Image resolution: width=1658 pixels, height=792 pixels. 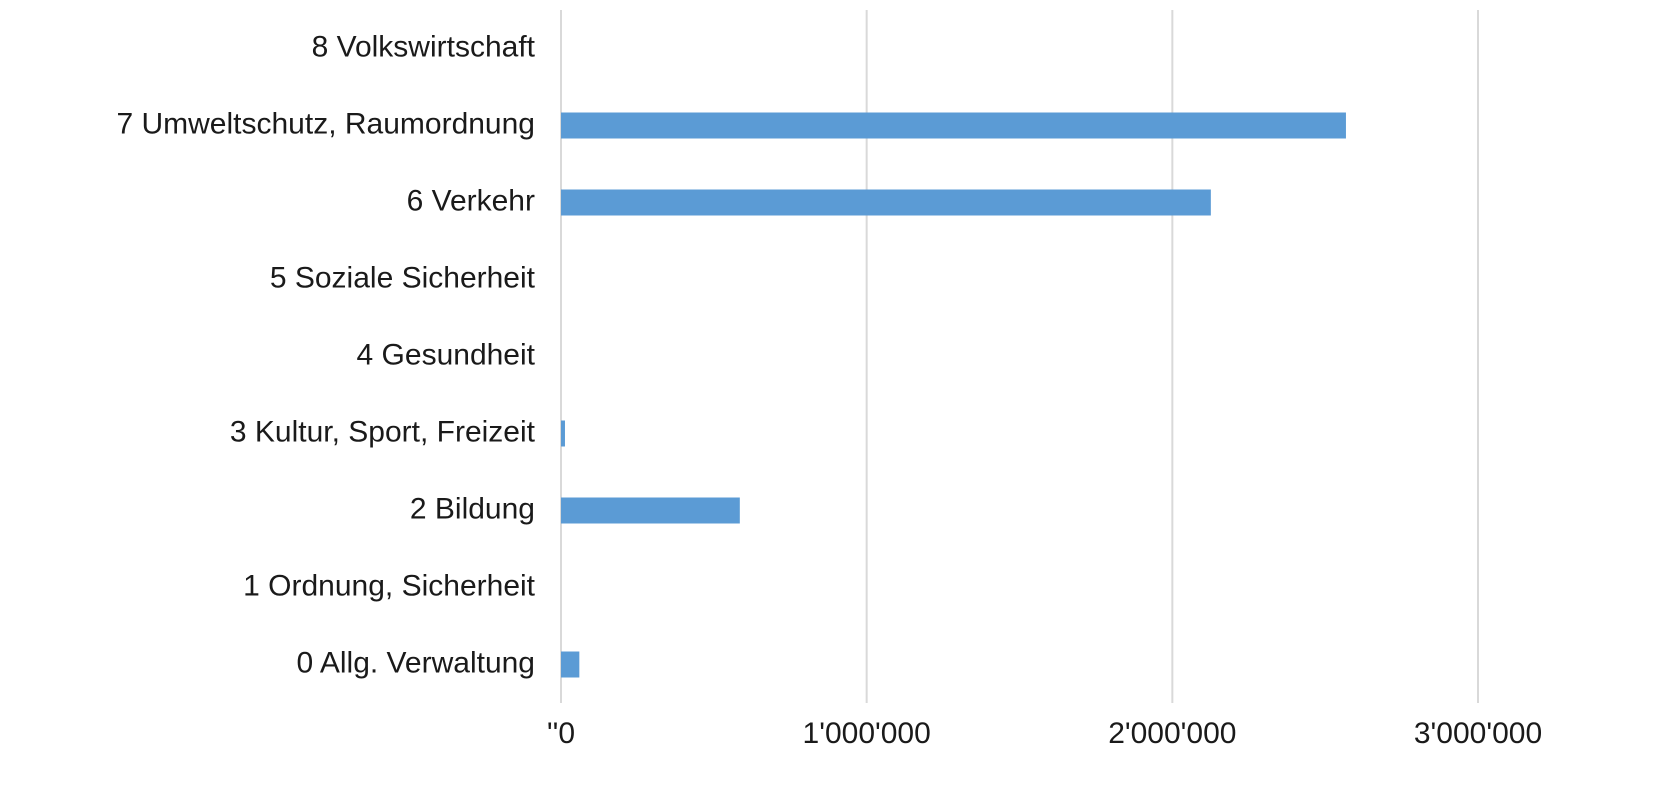 I want to click on x-tick-label: 3'000'000, so click(x=1478, y=733).